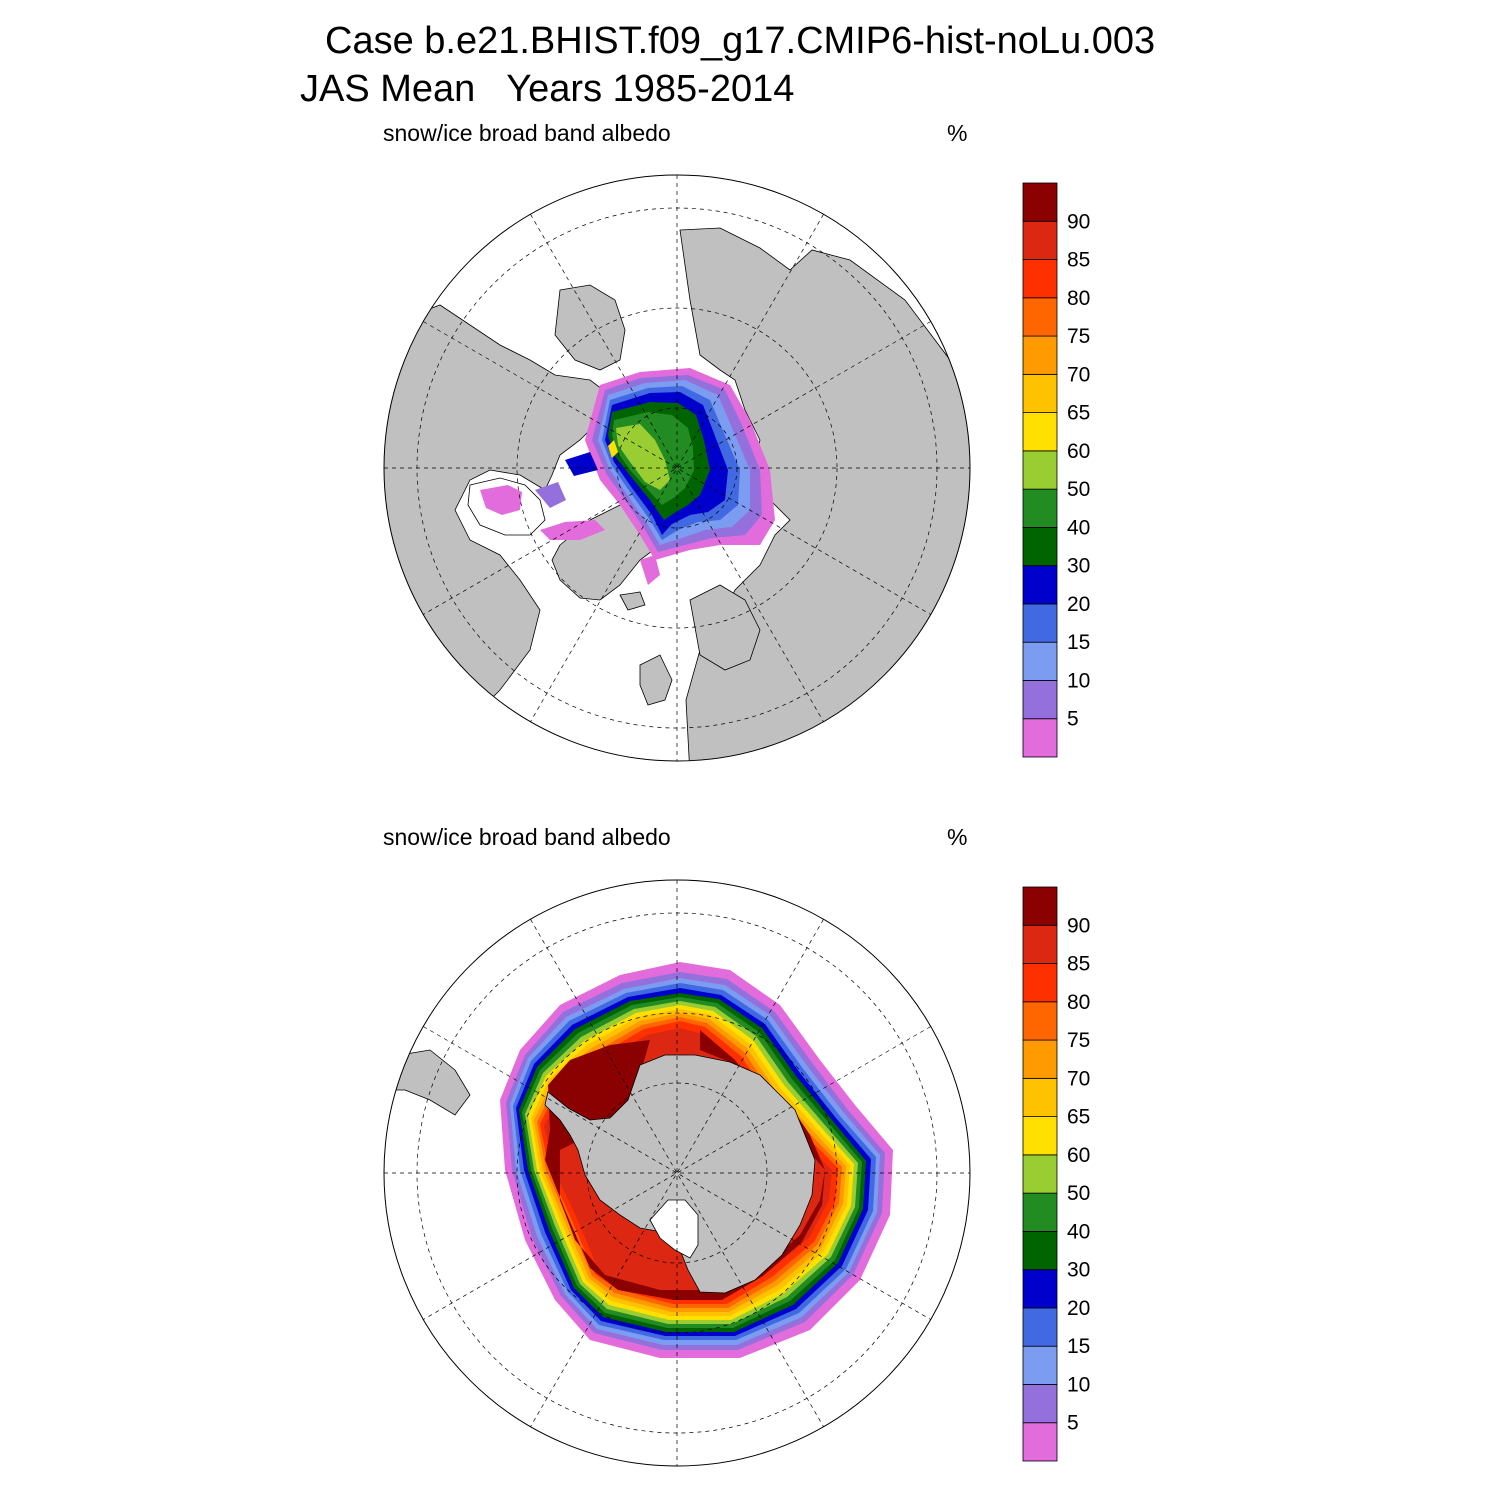  What do you see at coordinates (1078, 221) in the screenshot?
I see `colorbar-north-label: 90` at bounding box center [1078, 221].